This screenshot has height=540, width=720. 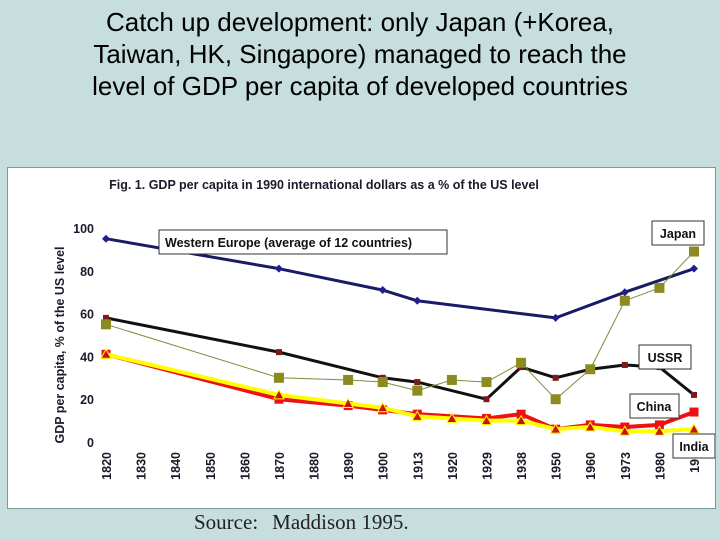 I want to click on annotation-ussr-text: USSR, so click(x=665, y=358).